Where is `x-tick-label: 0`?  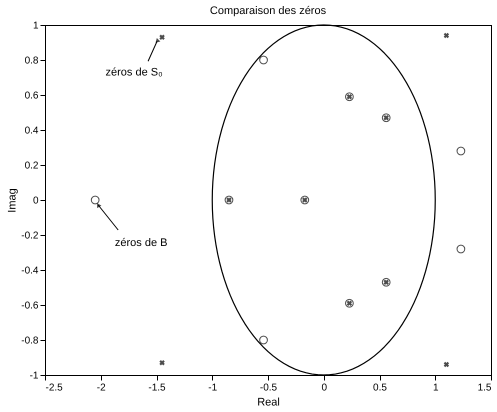
x-tick-label: 0 is located at coordinates (324, 388).